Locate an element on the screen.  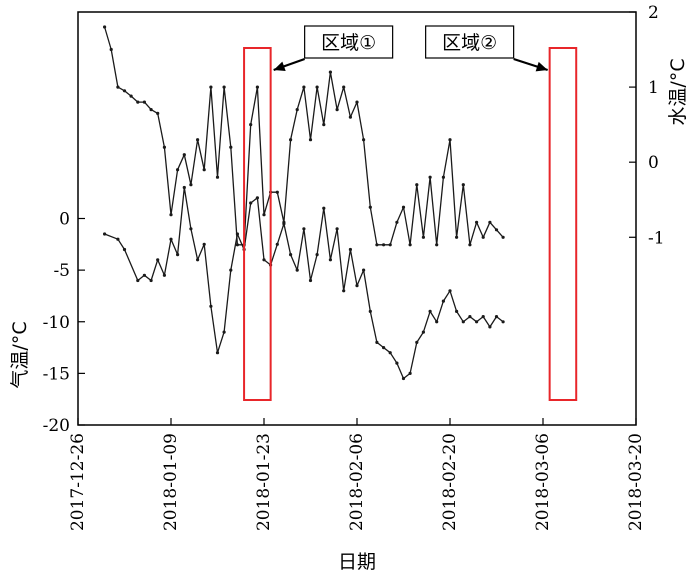
y-left-tick-label: -15 is located at coordinates (56, 374).